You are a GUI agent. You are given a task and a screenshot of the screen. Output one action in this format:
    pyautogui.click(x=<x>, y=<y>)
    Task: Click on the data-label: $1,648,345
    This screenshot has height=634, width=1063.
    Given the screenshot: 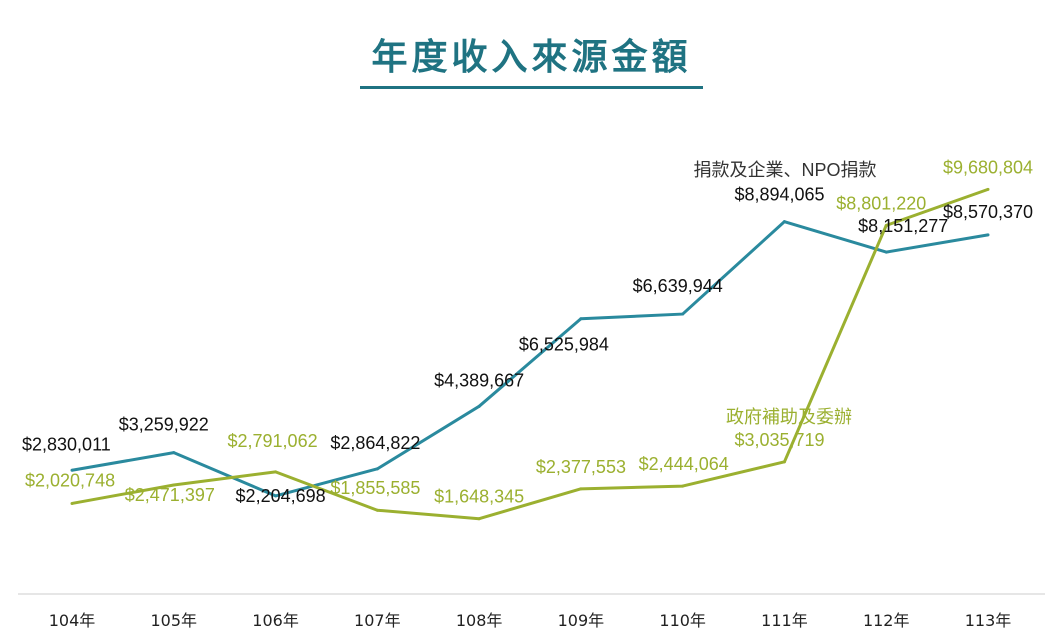 What is the action you would take?
    pyautogui.click(x=479, y=497)
    